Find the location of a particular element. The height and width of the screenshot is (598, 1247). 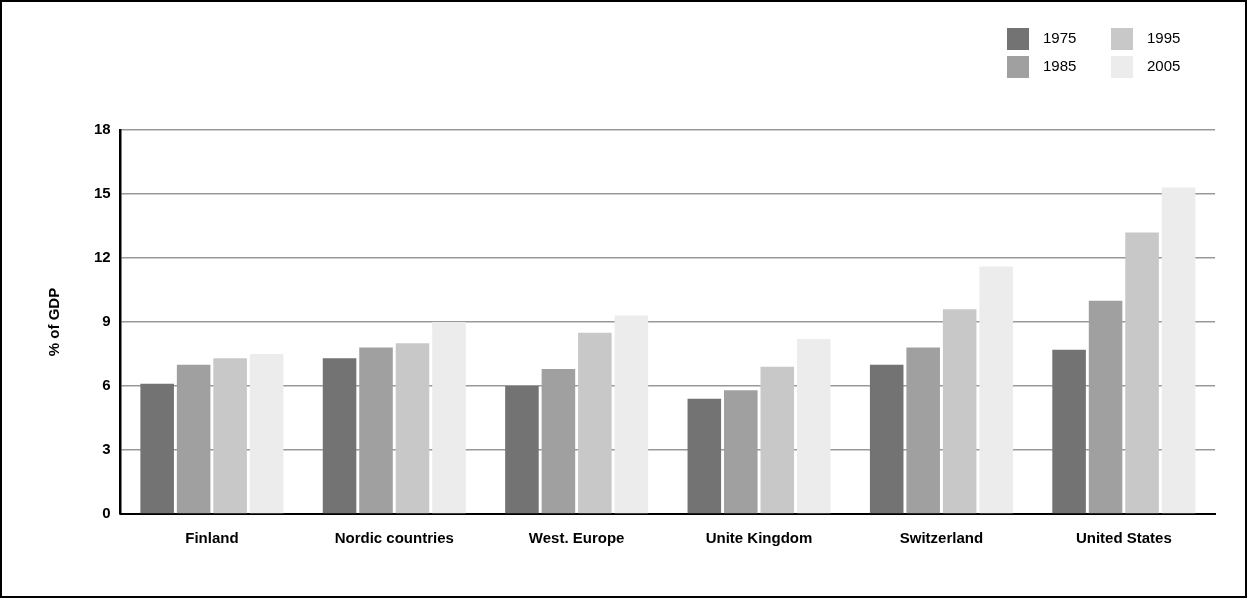

x-tick-label: Nordic countries is located at coordinates (394, 538).